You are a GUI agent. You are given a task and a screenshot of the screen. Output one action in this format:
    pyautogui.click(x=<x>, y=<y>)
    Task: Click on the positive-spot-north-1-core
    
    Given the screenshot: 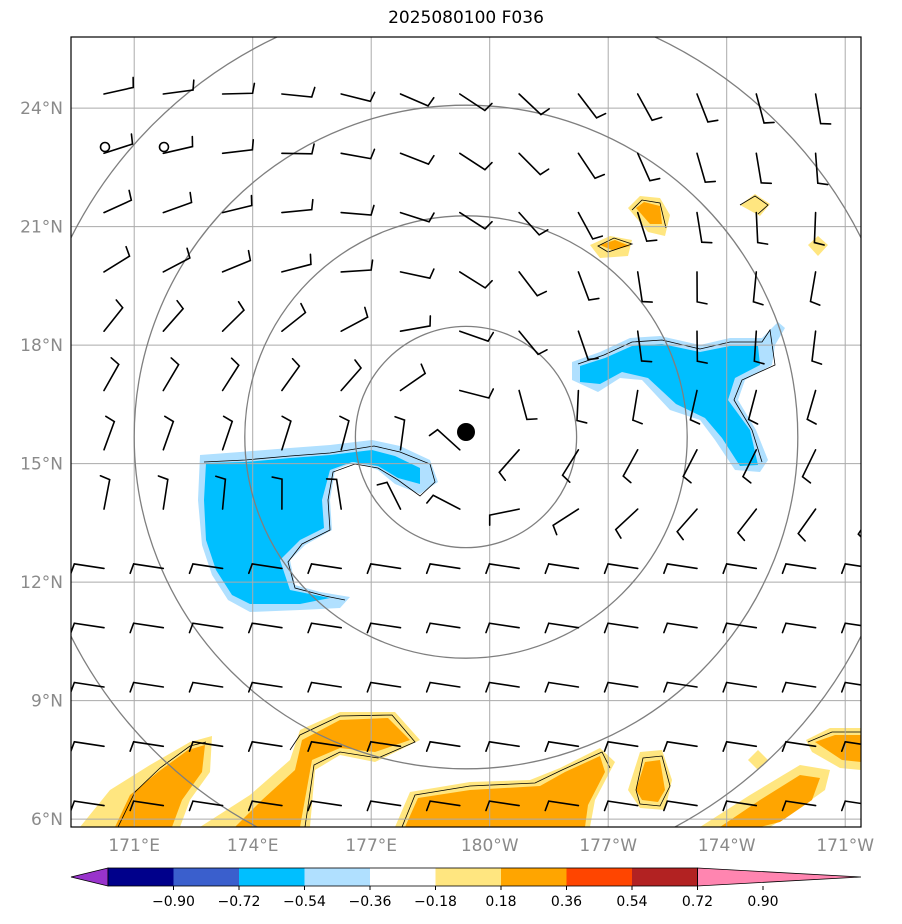 What is the action you would take?
    pyautogui.click(x=649, y=213)
    